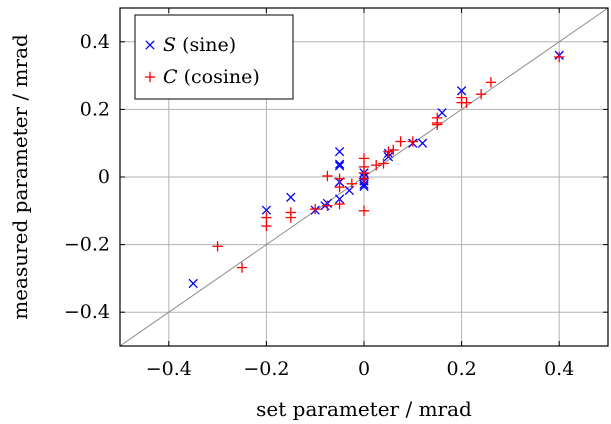  What do you see at coordinates (559, 369) in the screenshot?
I see `x-tick-label: 0.4` at bounding box center [559, 369].